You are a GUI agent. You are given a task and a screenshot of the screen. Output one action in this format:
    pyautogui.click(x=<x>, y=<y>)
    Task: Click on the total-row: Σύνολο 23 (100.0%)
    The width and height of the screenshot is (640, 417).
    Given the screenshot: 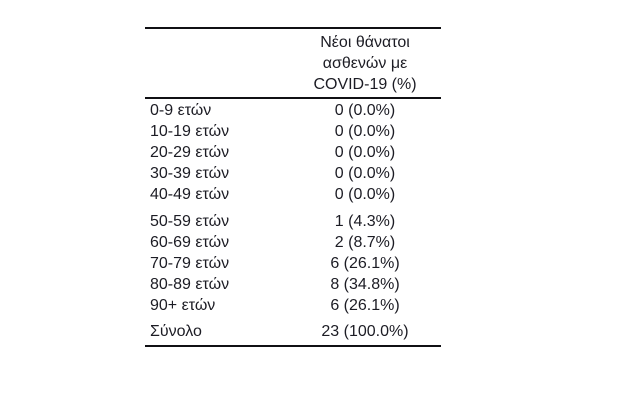 What is the action you would take?
    pyautogui.click(x=293, y=332)
    